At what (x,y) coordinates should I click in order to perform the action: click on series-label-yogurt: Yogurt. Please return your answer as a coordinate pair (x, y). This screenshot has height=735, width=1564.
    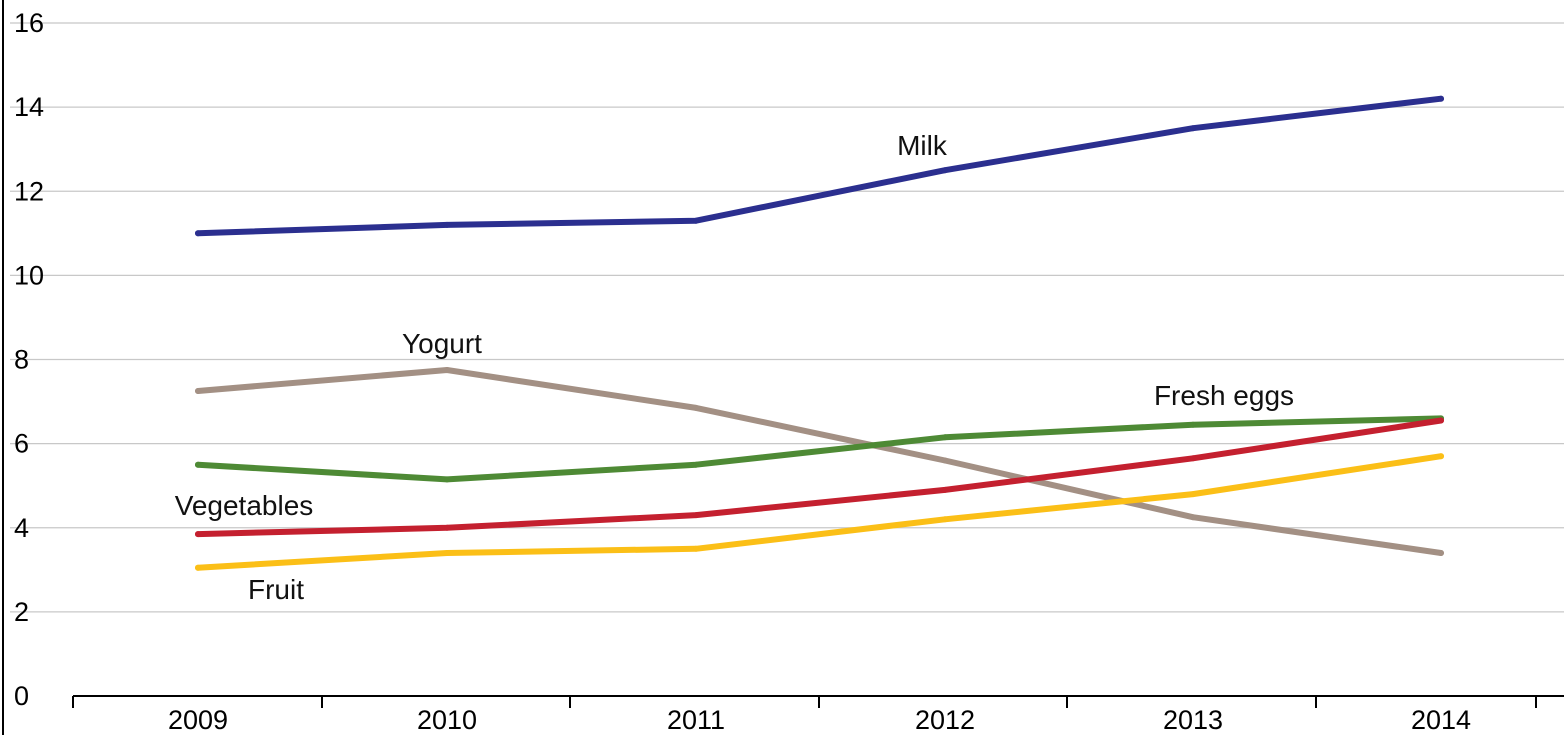
    Looking at the image, I should click on (442, 343).